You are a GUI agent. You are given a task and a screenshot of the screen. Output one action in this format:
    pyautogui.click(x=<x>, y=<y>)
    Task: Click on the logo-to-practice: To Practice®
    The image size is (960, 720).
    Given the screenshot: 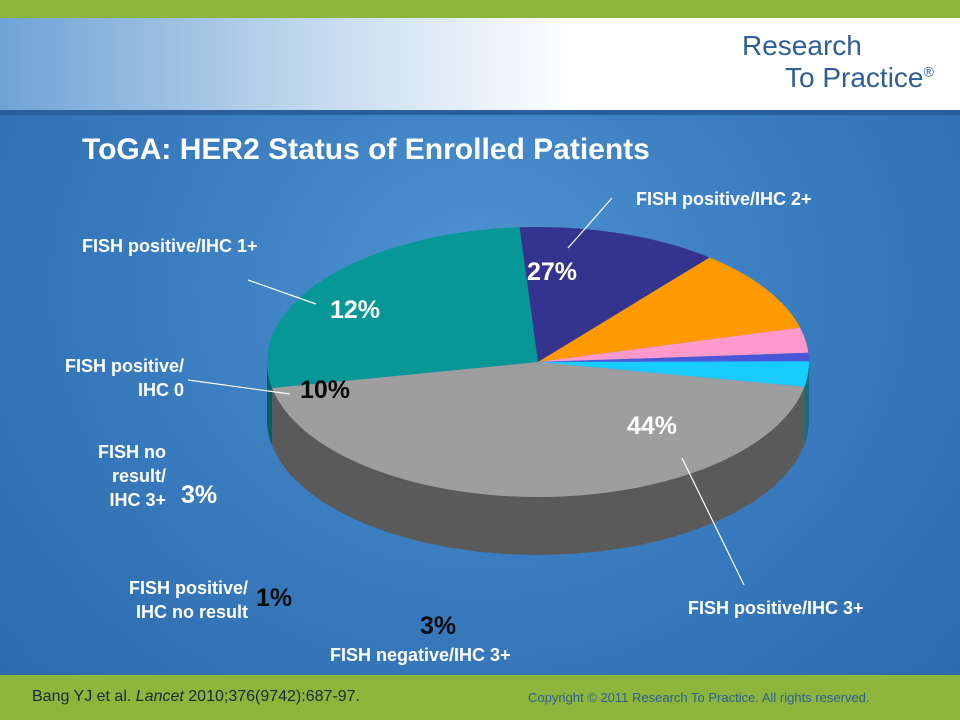 What is the action you would take?
    pyautogui.click(x=859, y=78)
    